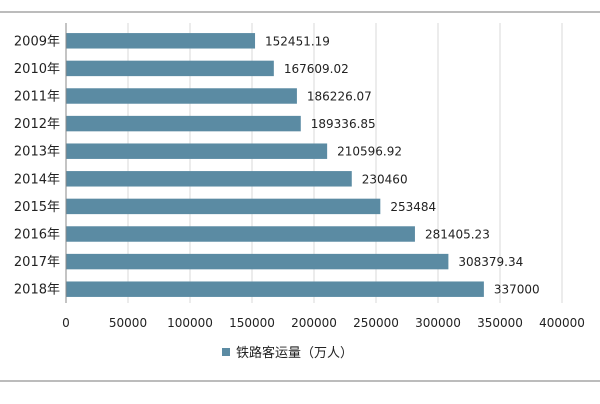 This screenshot has width=600, height=404. Describe the element at coordinates (314, 323) in the screenshot. I see `x-tick-label: 200000` at that location.